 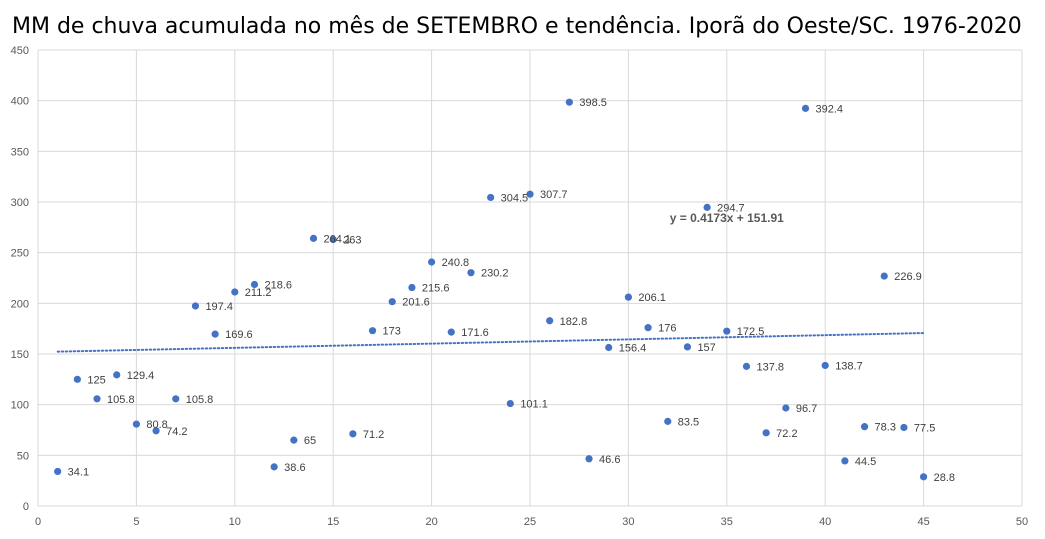 I want to click on y-tick-label: 450, so click(x=20, y=51).